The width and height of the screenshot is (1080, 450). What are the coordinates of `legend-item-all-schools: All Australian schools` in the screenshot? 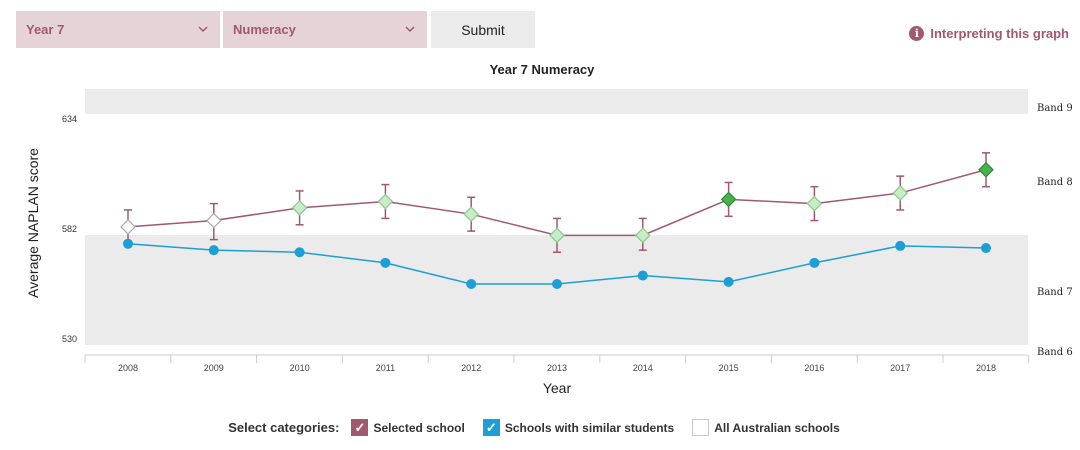 It's located at (766, 427).